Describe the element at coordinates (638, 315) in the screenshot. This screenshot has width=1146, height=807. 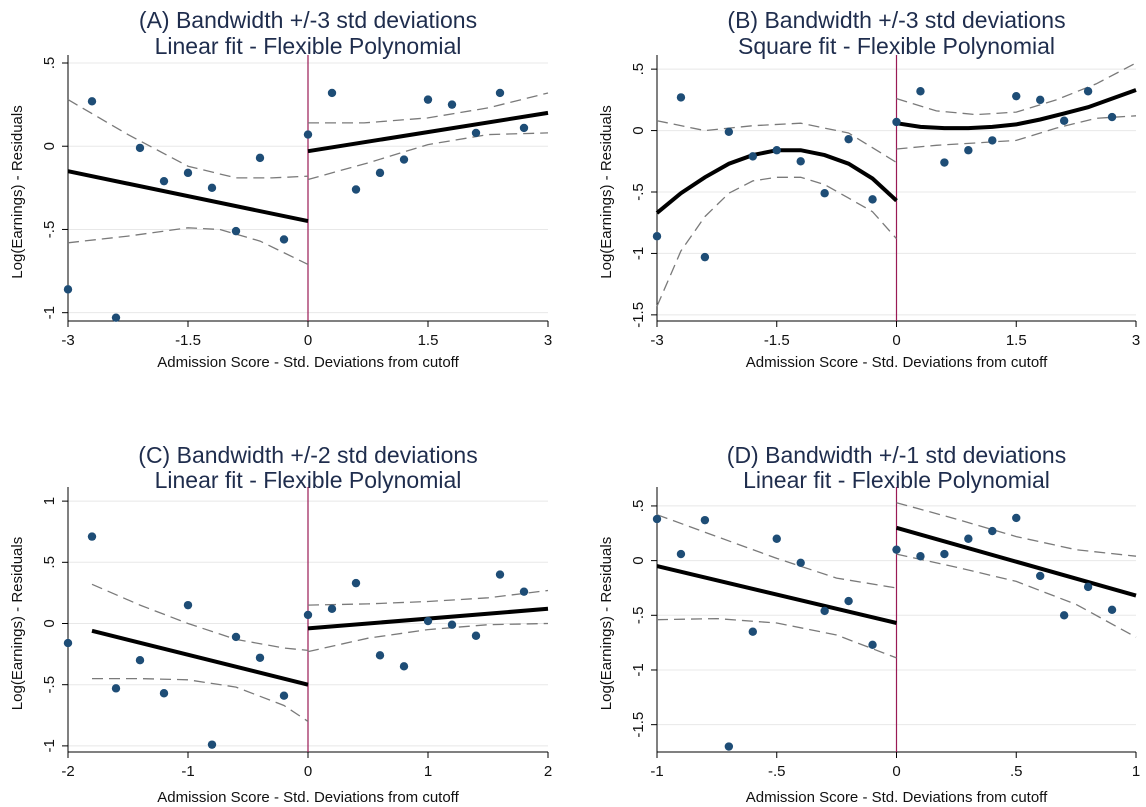
I see `y-tick-label: -1.5` at that location.